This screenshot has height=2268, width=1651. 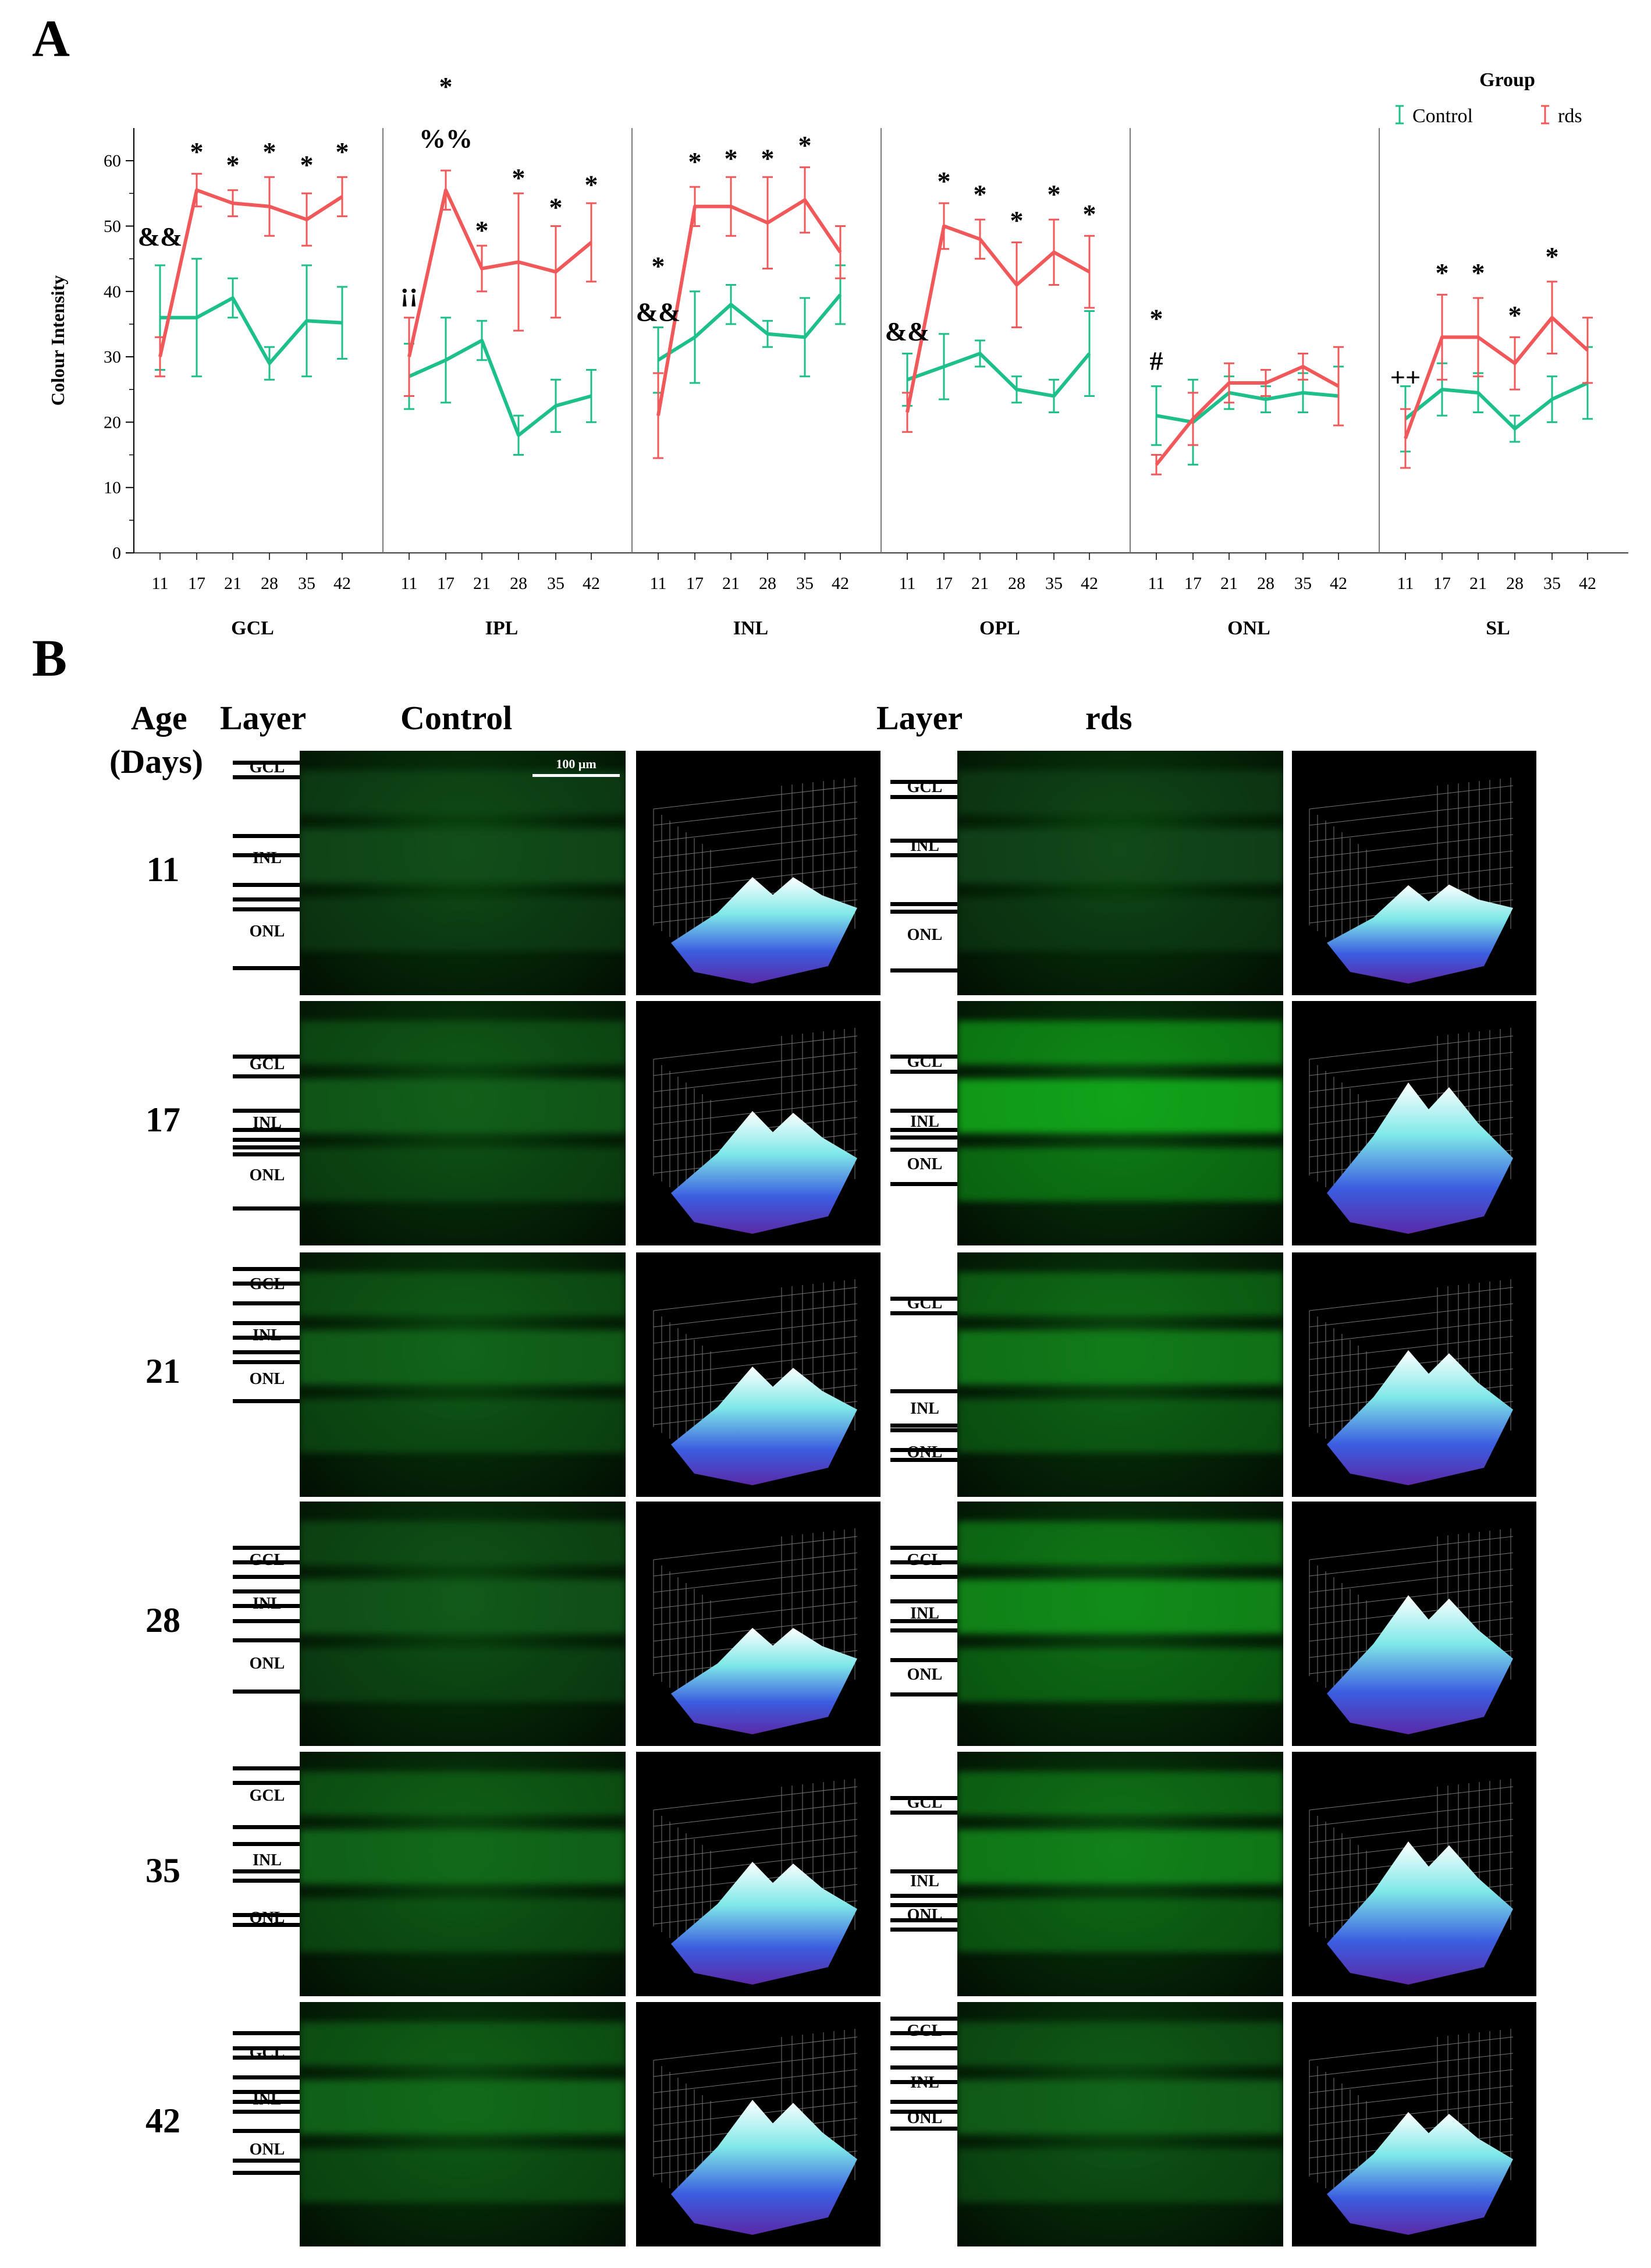 I want to click on control-line-inl, so click(x=749, y=327).